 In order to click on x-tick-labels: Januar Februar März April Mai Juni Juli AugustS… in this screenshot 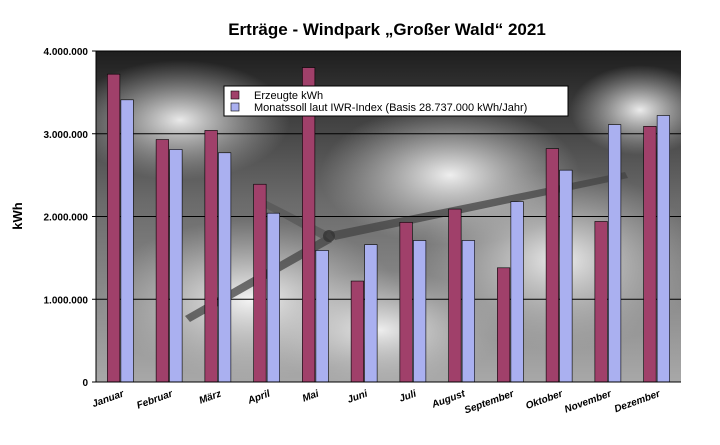, I will do `click(377, 402)`.